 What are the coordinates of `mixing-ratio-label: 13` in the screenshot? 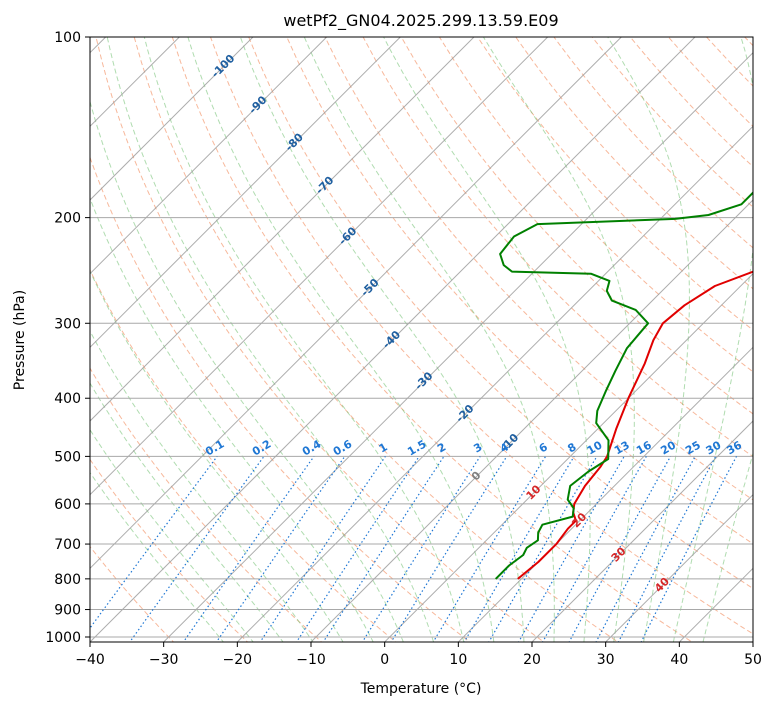 It's located at (622, 447).